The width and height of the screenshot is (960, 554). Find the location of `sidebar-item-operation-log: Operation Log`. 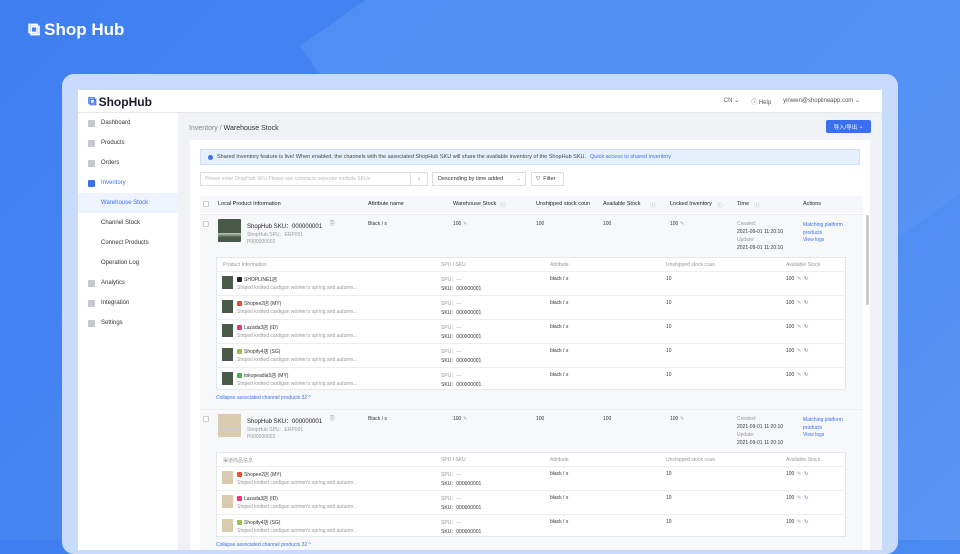

sidebar-item-operation-log: Operation Log is located at coordinates (128, 263).